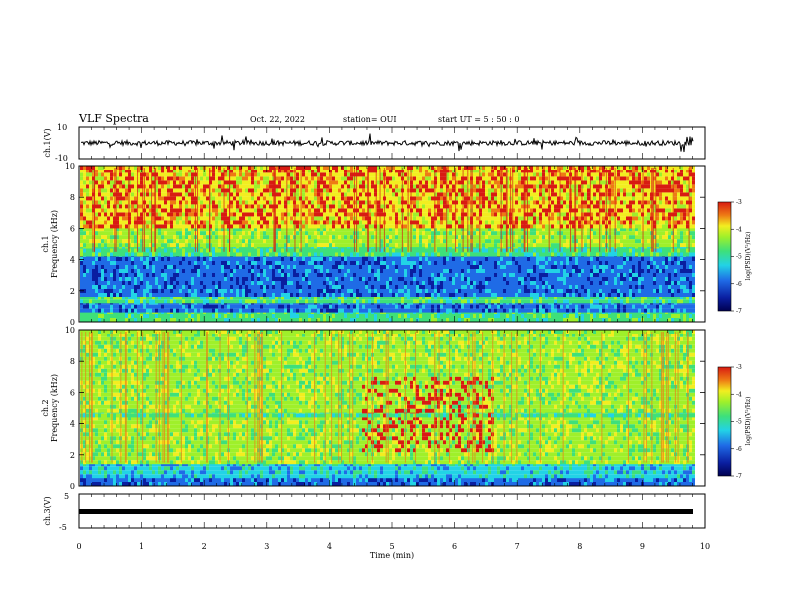 The width and height of the screenshot is (792, 612). What do you see at coordinates (78, 546) in the screenshot?
I see `x-tick-label: 0` at bounding box center [78, 546].